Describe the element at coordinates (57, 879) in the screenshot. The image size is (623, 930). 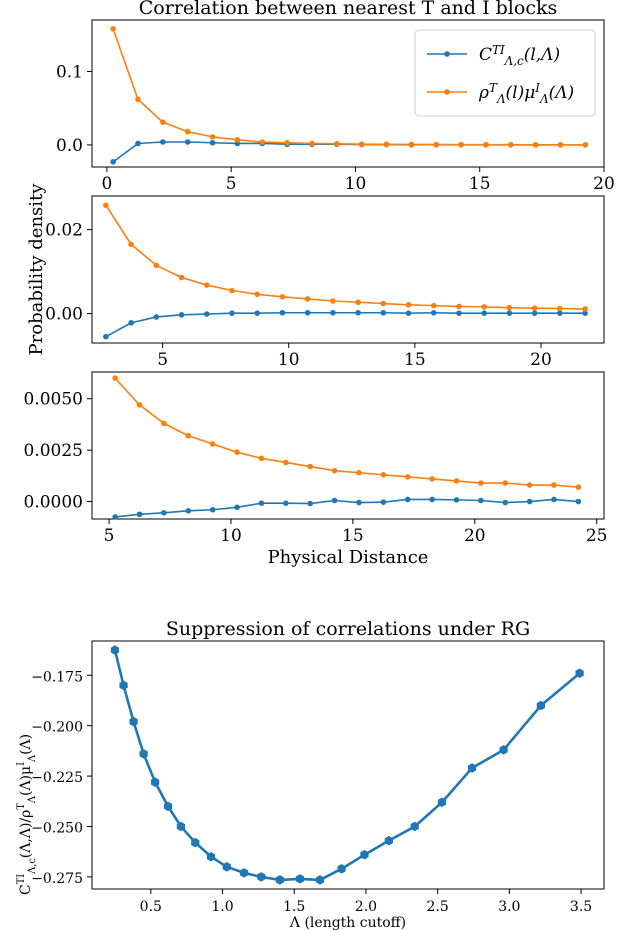
I see `y-tick-label: −0.275` at that location.